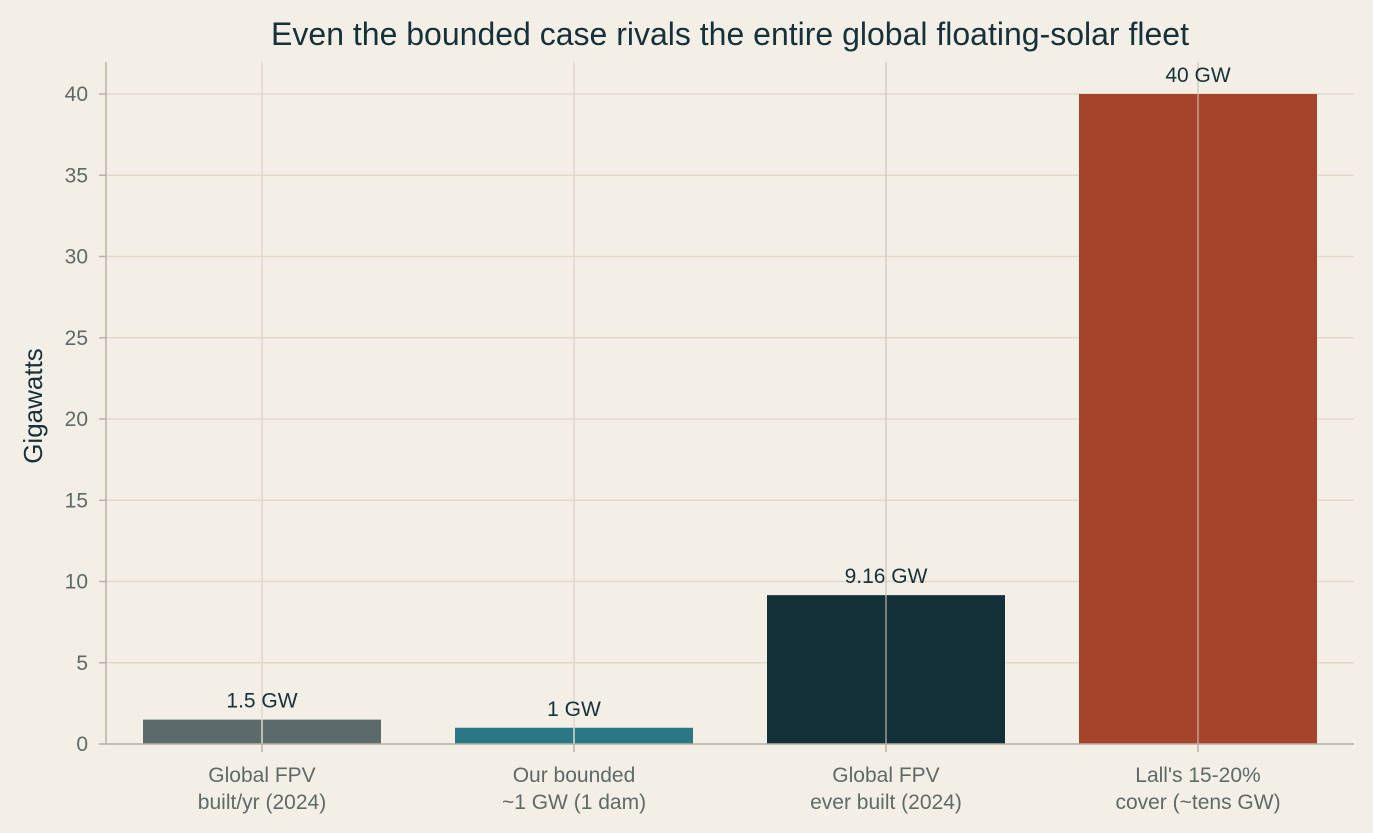 This screenshot has width=1373, height=833. What do you see at coordinates (76, 582) in the screenshot?
I see `y-tick-label: 10` at bounding box center [76, 582].